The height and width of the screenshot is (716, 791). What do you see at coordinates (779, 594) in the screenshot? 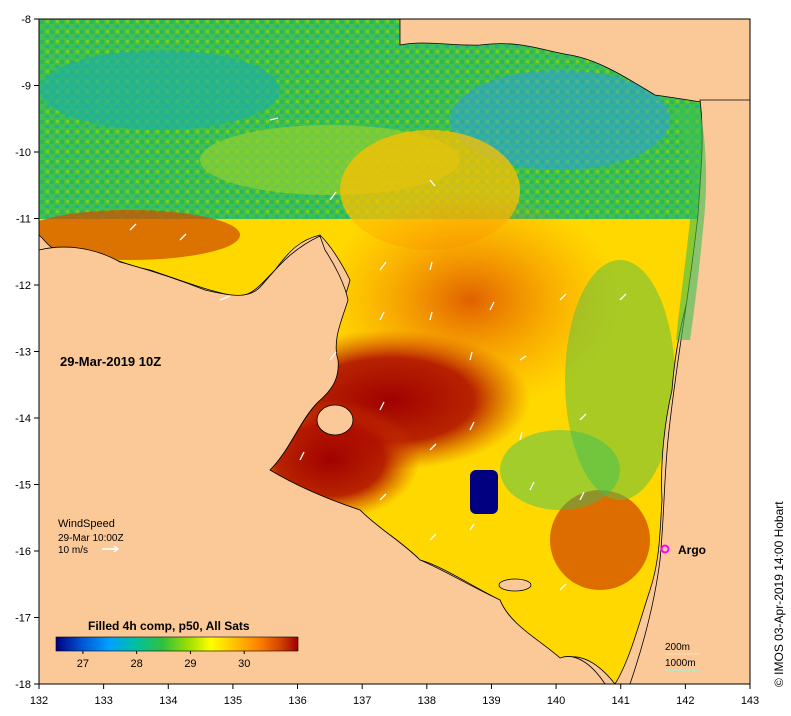
I see `credit-text: © IMOS 03-Apr-2019 14:00 Hobart` at bounding box center [779, 594].